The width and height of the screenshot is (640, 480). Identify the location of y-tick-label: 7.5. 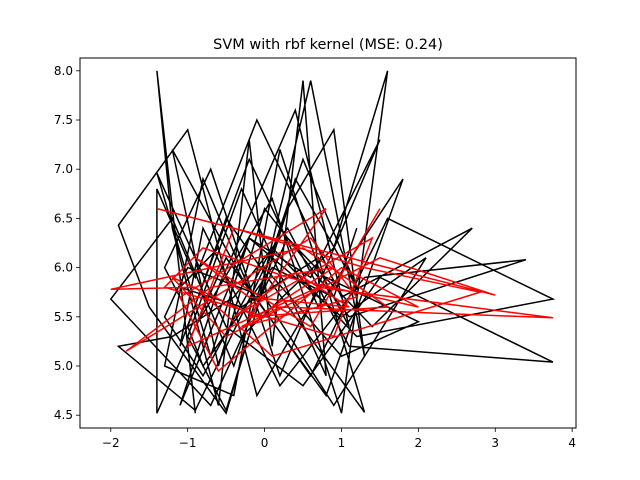
(63, 120).